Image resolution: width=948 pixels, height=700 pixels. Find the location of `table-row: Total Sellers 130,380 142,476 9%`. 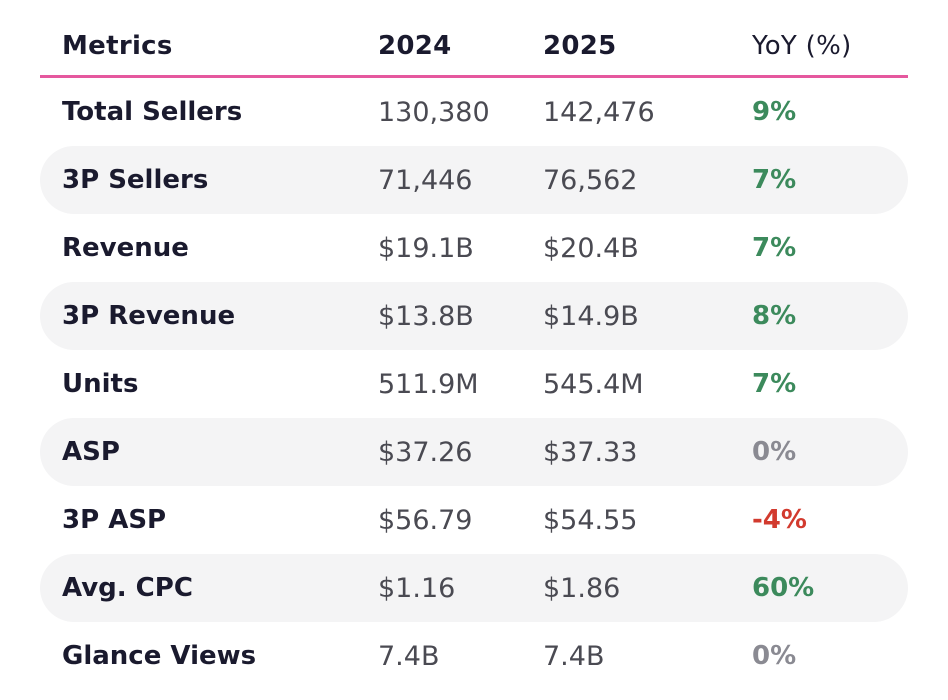

table-row: Total Sellers 130,380 142,476 9% is located at coordinates (474, 112).